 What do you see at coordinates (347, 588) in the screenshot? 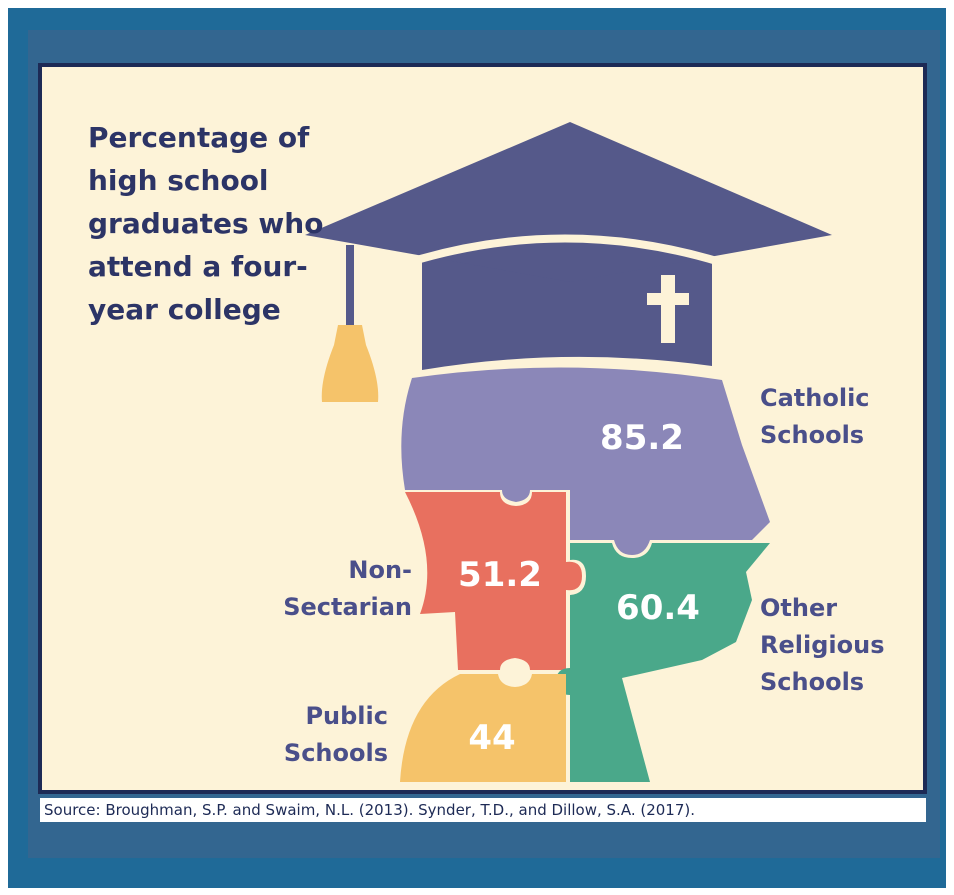
I see `segment-label: Non-Sectarian` at bounding box center [347, 588].